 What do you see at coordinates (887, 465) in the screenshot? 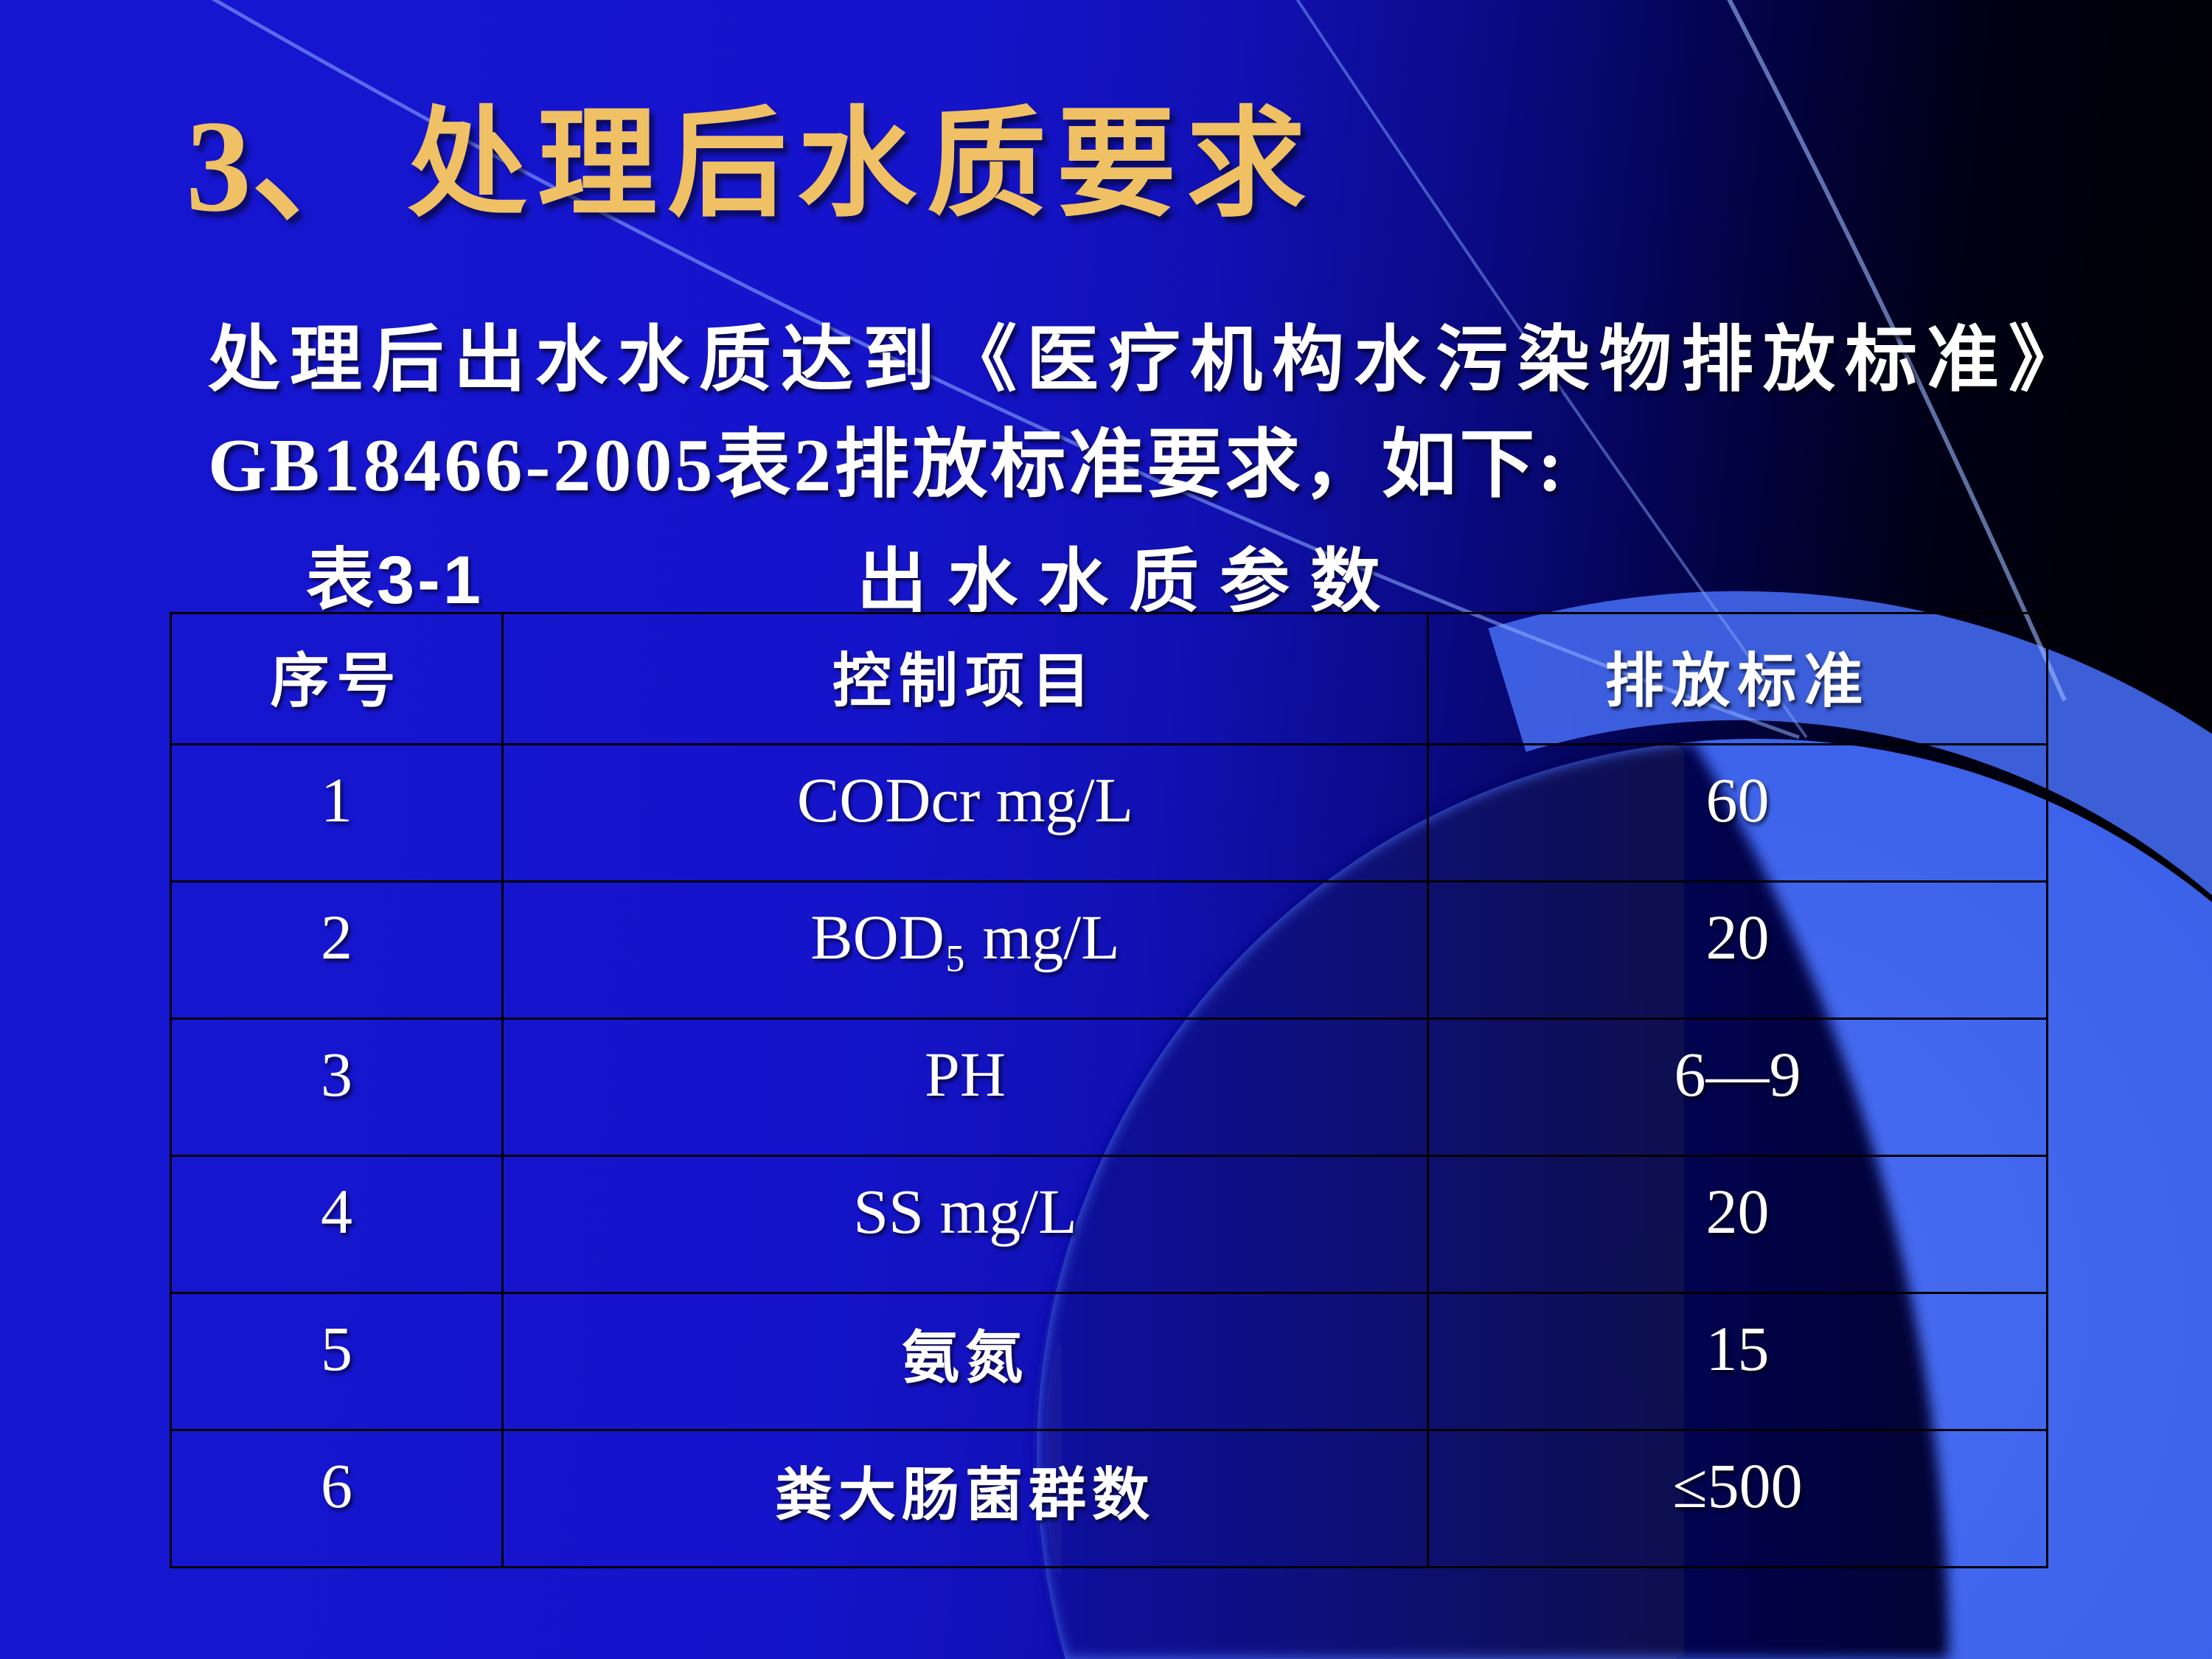
I see `paragraph-line-2: GB18466-2005表2排放标准要求，如下:` at bounding box center [887, 465].